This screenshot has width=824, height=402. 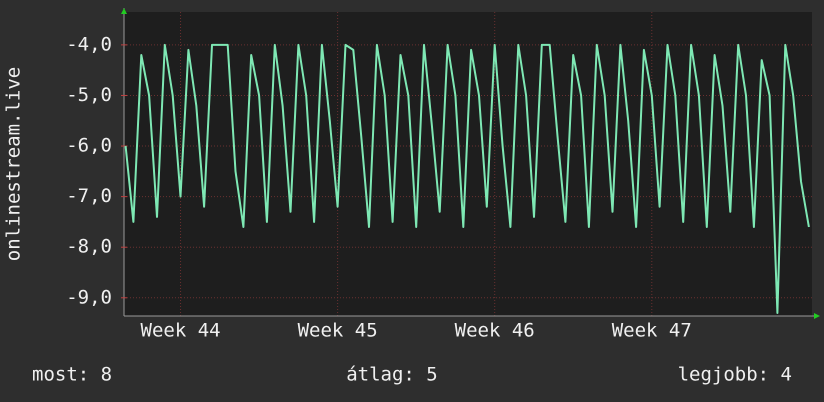 I want to click on stat-average: átlag: 5, so click(x=392, y=375).